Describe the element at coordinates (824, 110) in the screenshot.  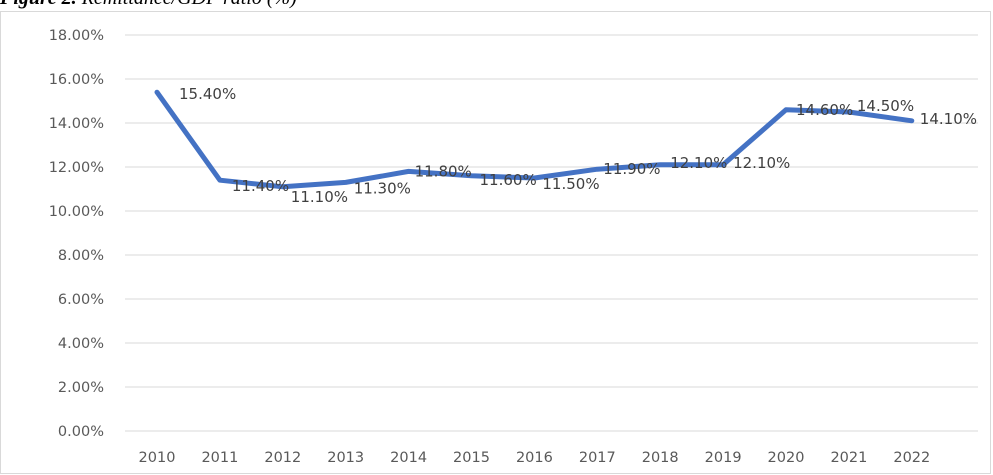
I see `data-label: 14.60%` at that location.